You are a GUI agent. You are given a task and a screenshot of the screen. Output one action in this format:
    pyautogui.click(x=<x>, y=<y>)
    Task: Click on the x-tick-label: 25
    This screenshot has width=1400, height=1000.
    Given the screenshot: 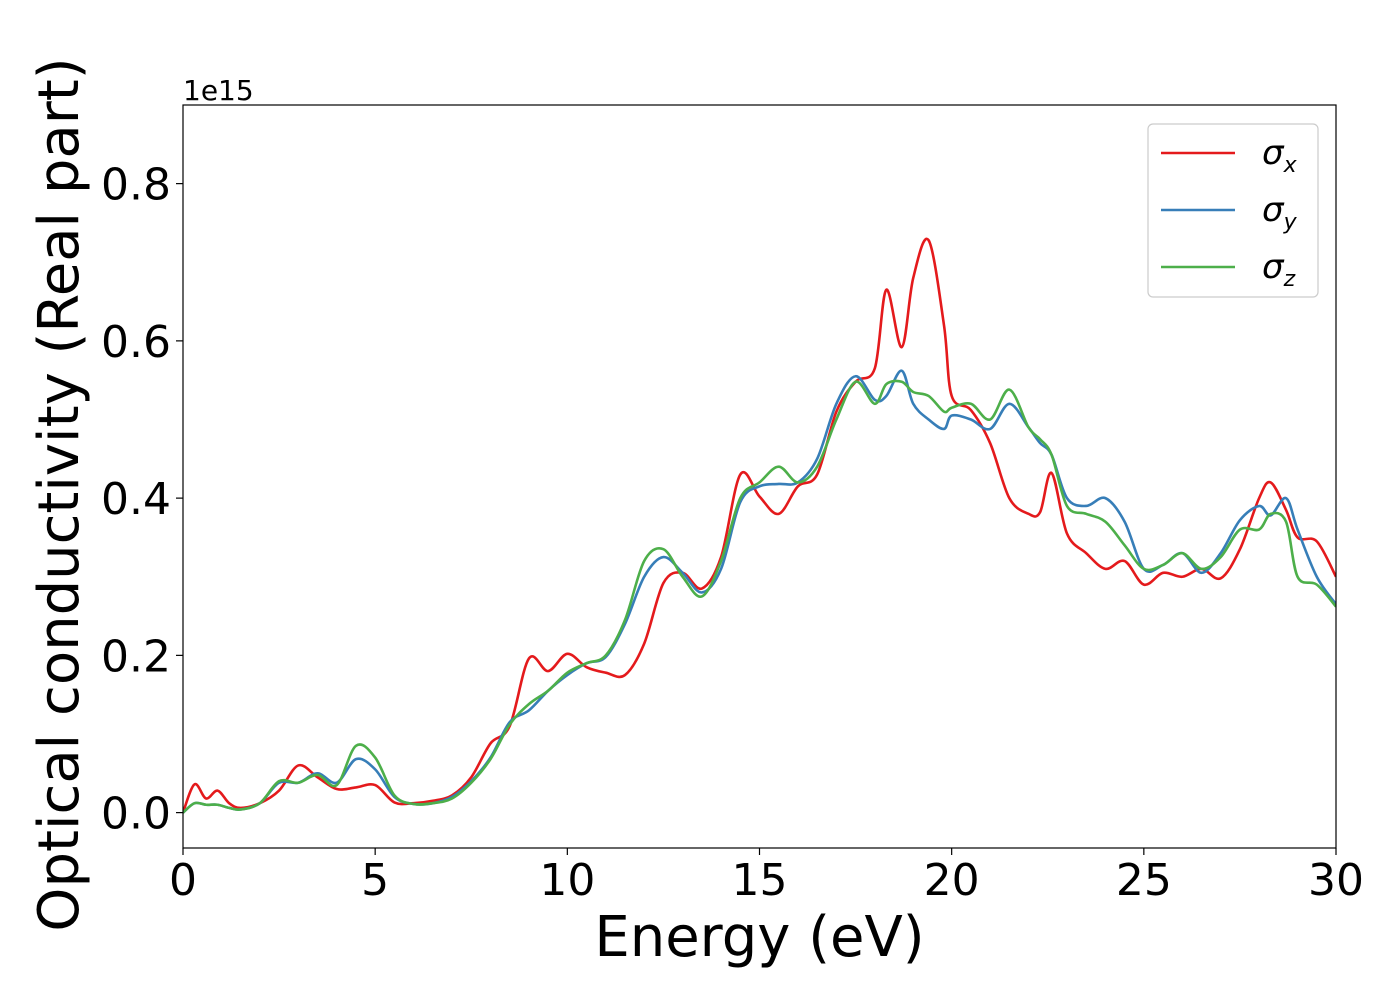 What is the action you would take?
    pyautogui.click(x=1144, y=880)
    